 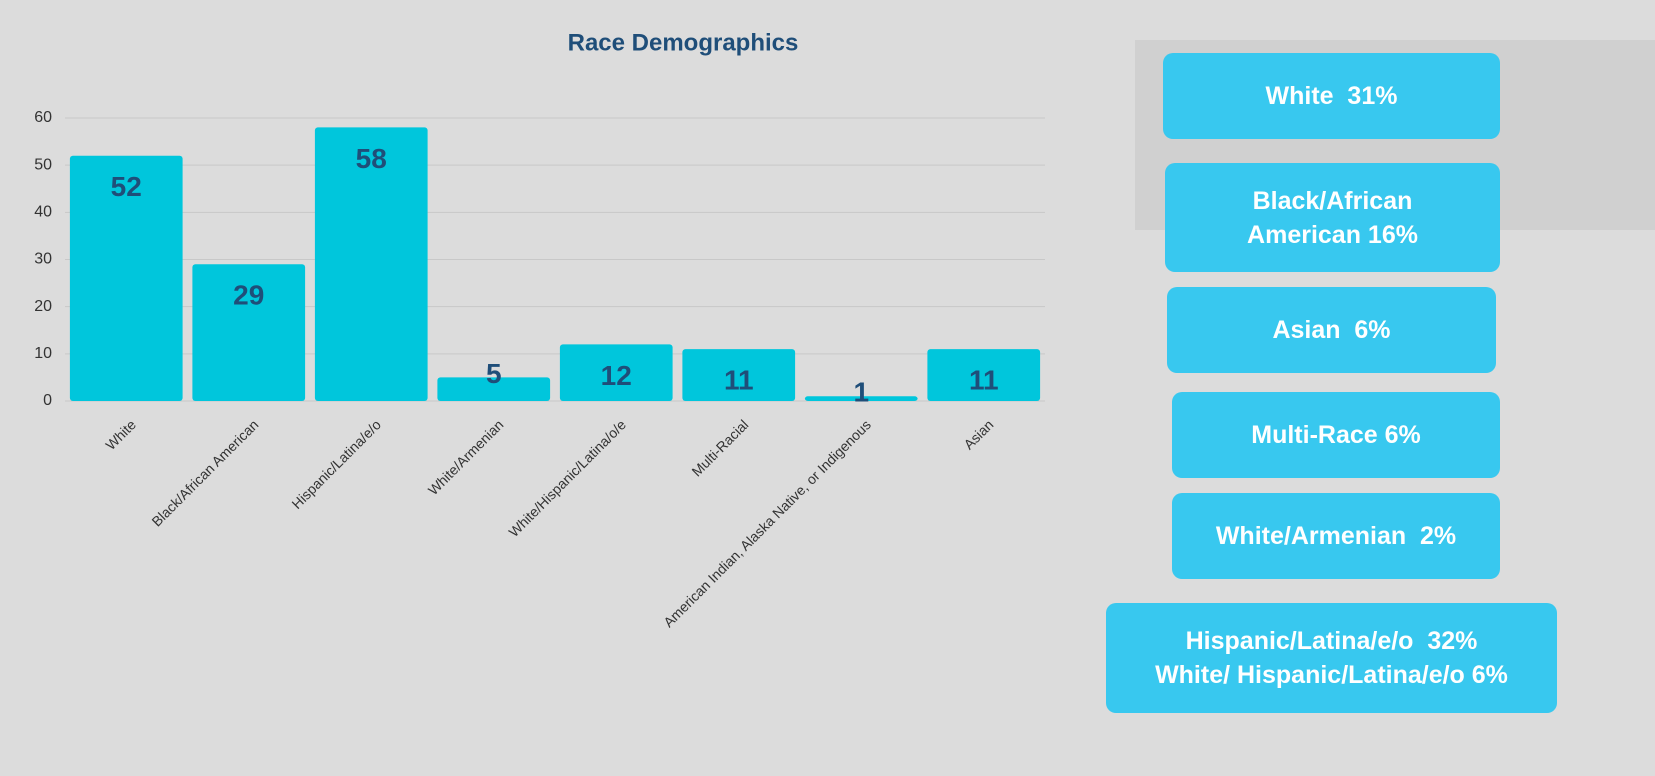 I want to click on stat-box: White/Armenian 2%, so click(x=1336, y=536).